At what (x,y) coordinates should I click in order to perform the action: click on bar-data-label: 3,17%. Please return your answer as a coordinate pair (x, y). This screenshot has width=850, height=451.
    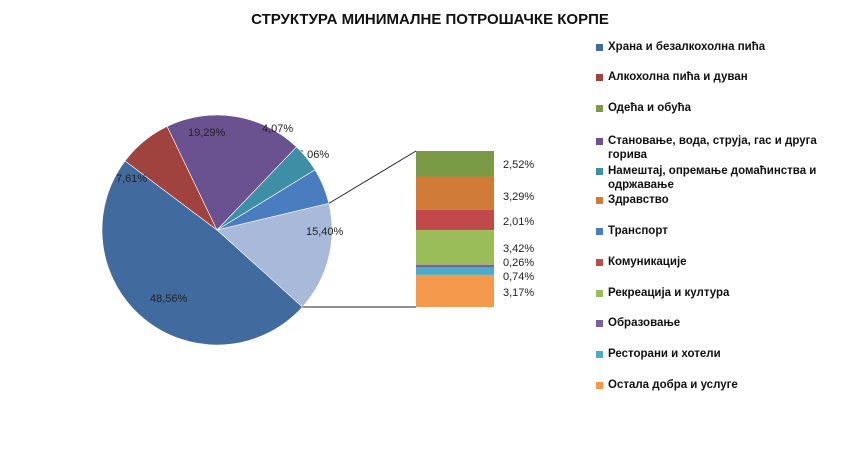
    Looking at the image, I should click on (518, 293).